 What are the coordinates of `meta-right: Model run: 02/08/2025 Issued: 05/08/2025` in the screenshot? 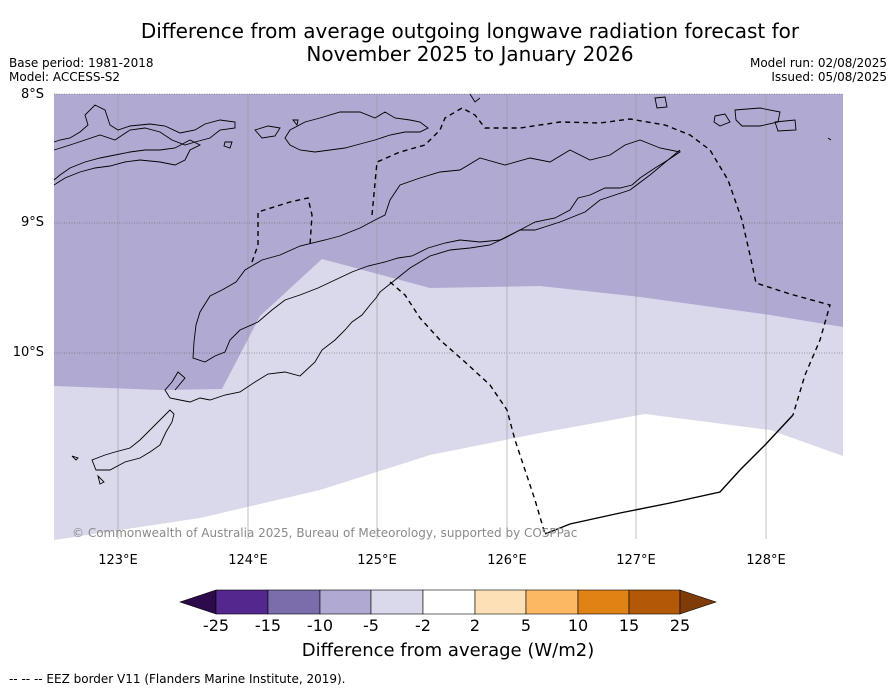 It's located at (818, 70).